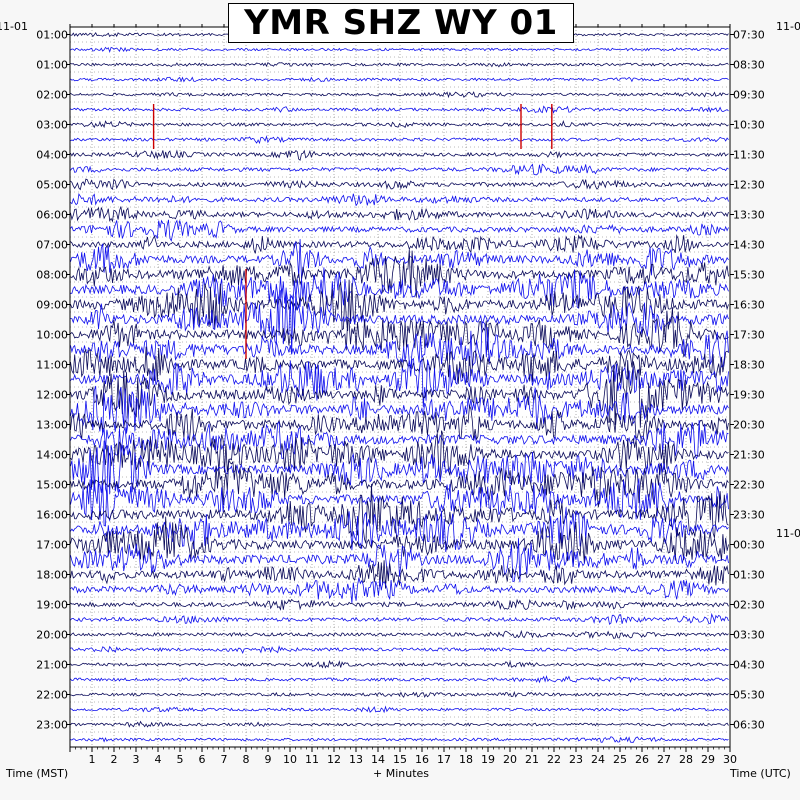 This screenshot has width=800, height=800. Describe the element at coordinates (730, 759) in the screenshot. I see `x-tick-label: 30` at that location.